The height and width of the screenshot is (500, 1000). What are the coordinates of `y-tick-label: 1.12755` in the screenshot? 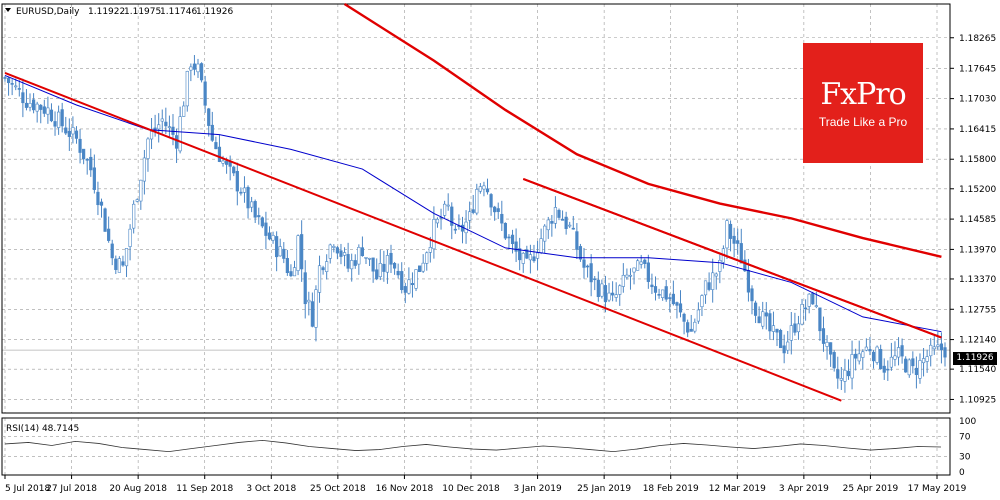 It's located at (977, 310).